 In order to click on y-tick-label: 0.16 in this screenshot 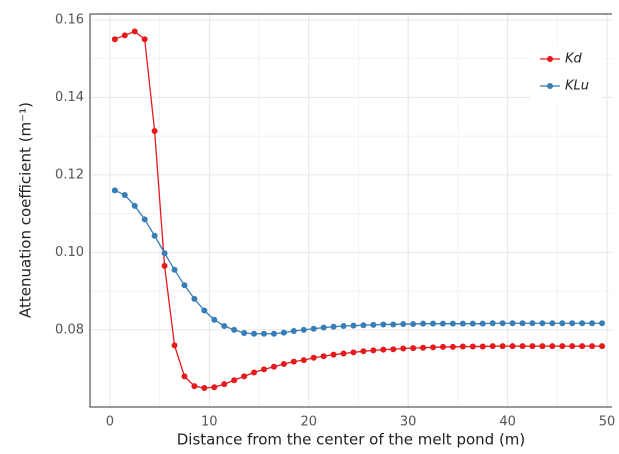, I will do `click(69, 19)`.